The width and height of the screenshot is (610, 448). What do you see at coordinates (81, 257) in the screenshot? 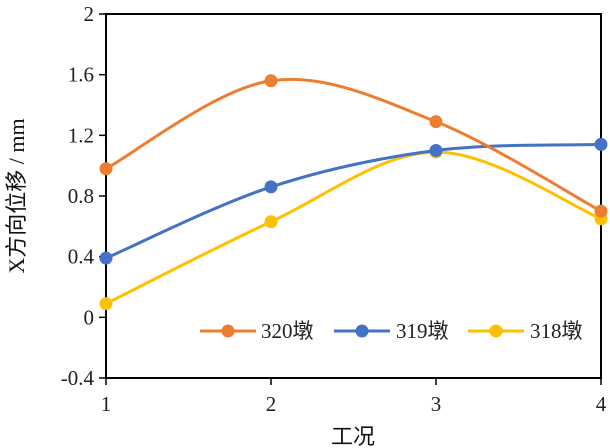
I see `y-tick-label: 0.4` at bounding box center [81, 257].